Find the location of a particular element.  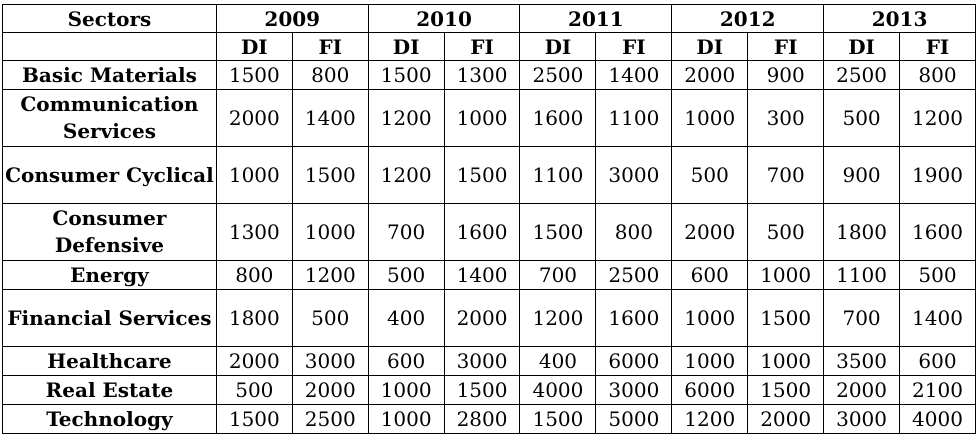

cell-di-2013: 1800 is located at coordinates (862, 232).